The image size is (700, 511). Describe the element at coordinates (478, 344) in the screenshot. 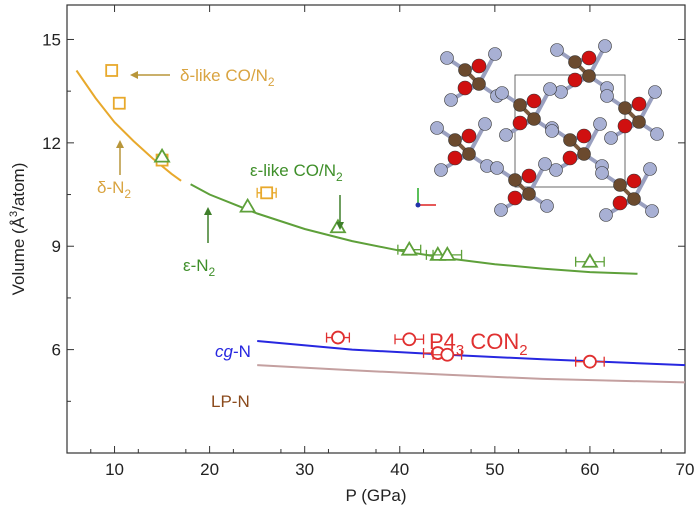

I see `p43-label: P43 CON2` at that location.